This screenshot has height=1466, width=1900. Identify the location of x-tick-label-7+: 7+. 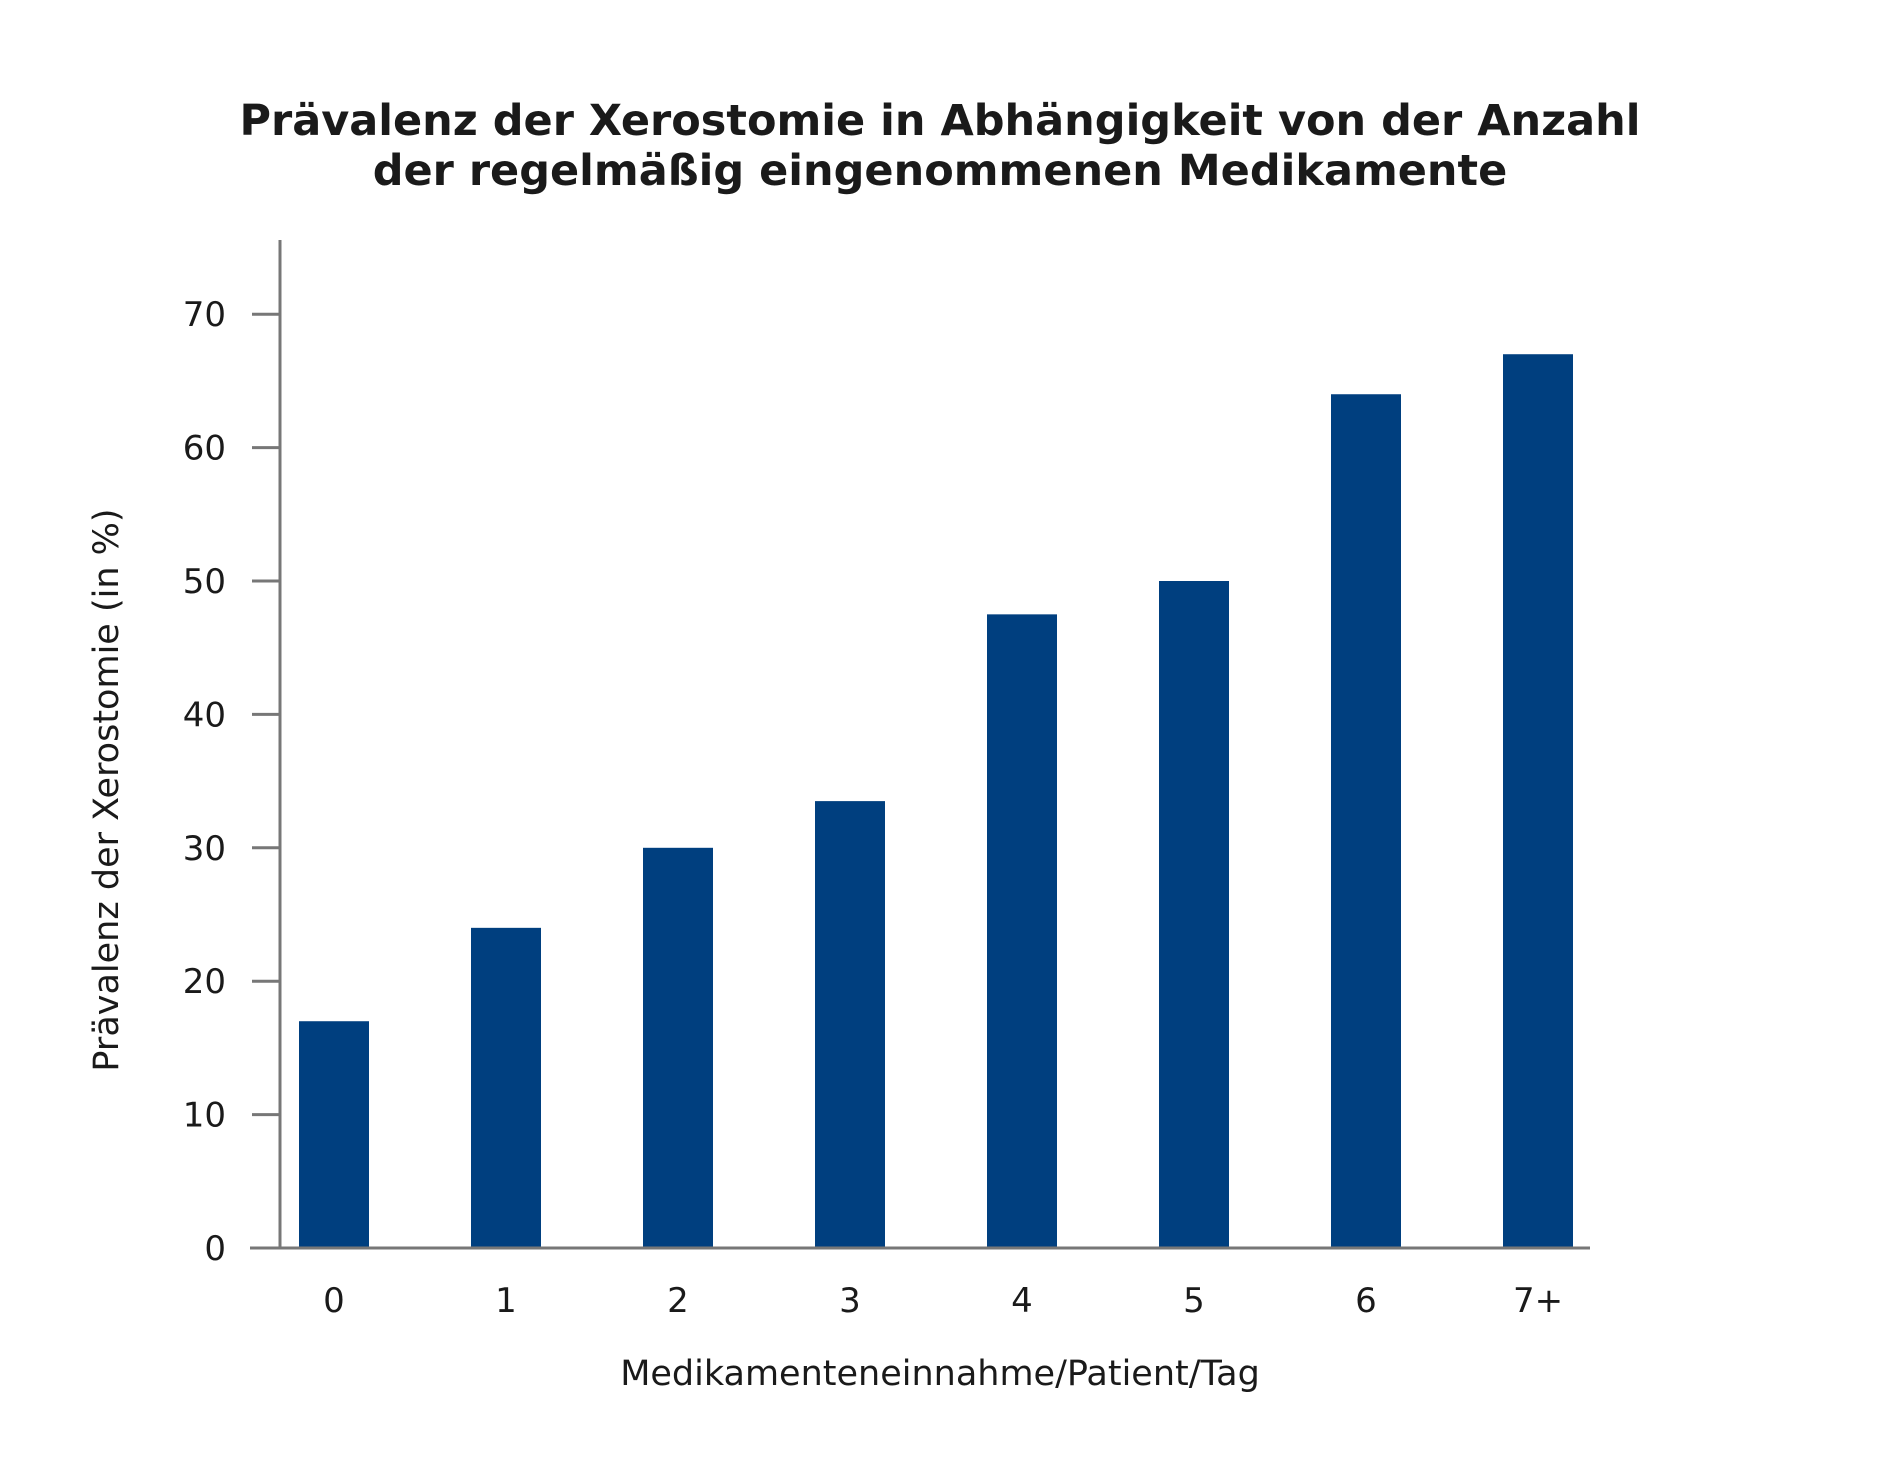
(1538, 1301).